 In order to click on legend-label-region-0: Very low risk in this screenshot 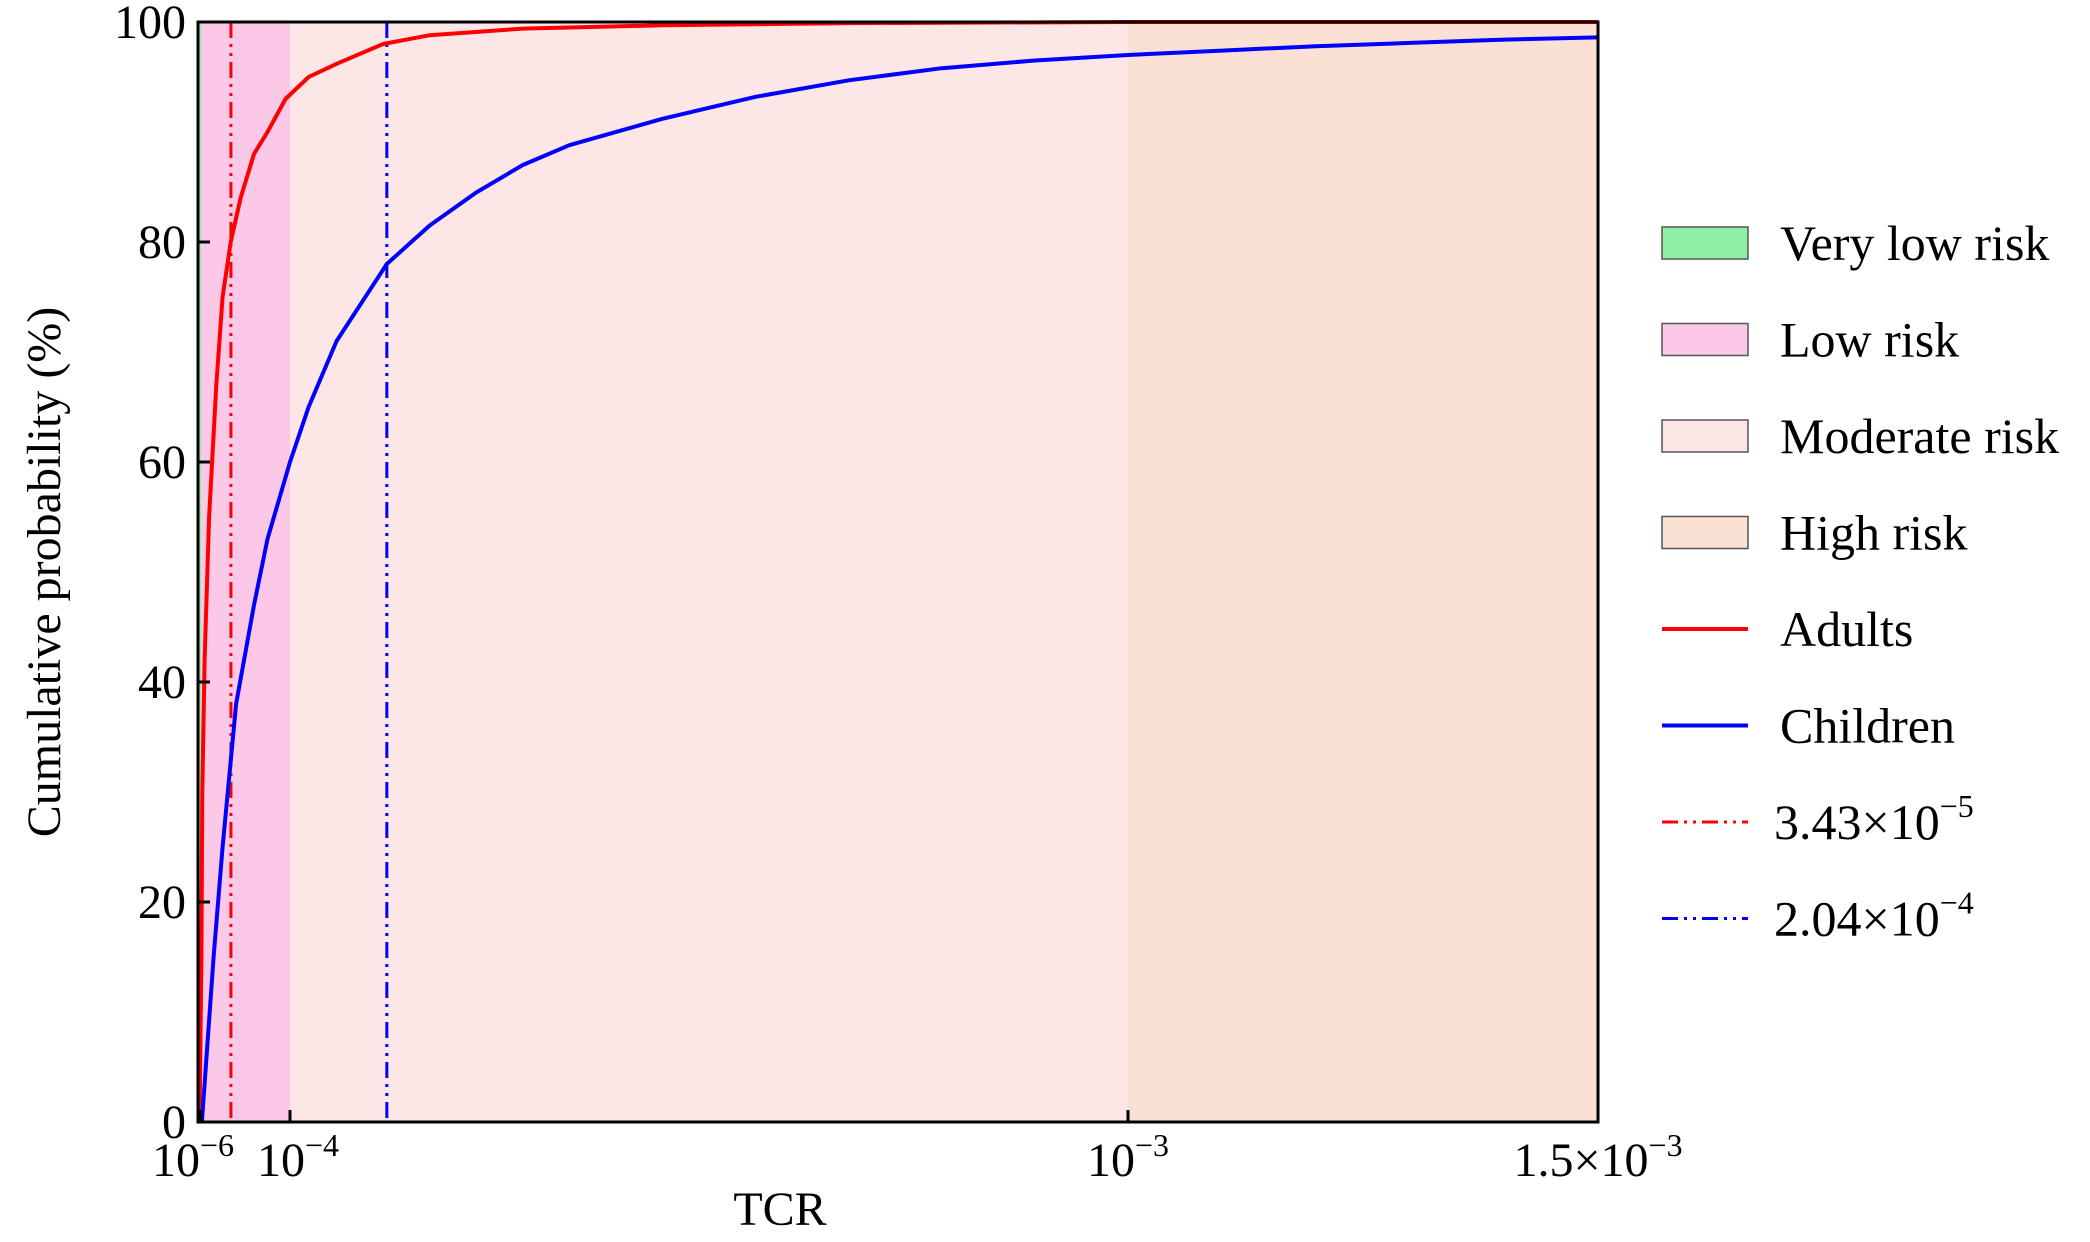, I will do `click(1914, 243)`.